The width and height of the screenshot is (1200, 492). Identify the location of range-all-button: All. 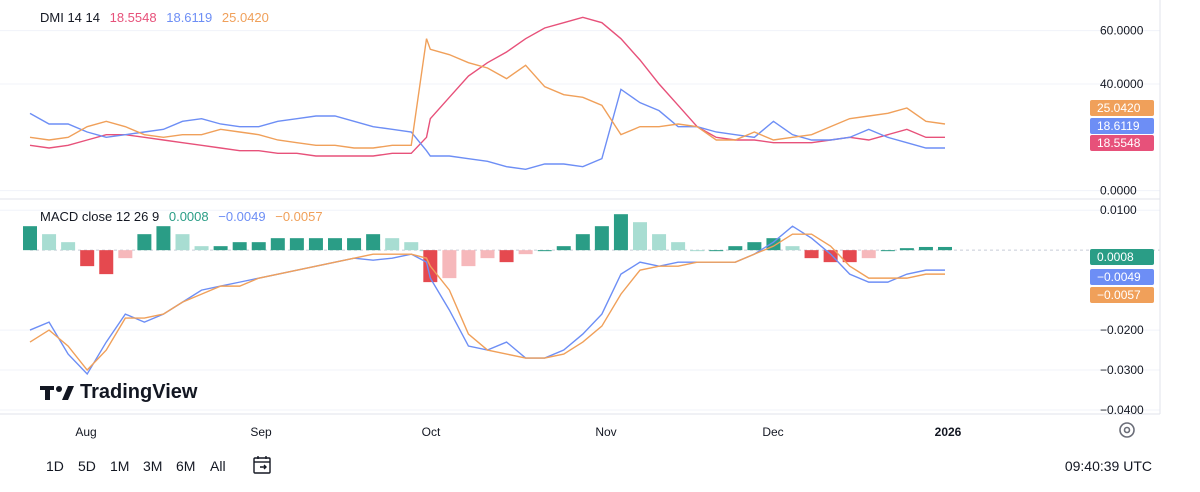
(218, 466).